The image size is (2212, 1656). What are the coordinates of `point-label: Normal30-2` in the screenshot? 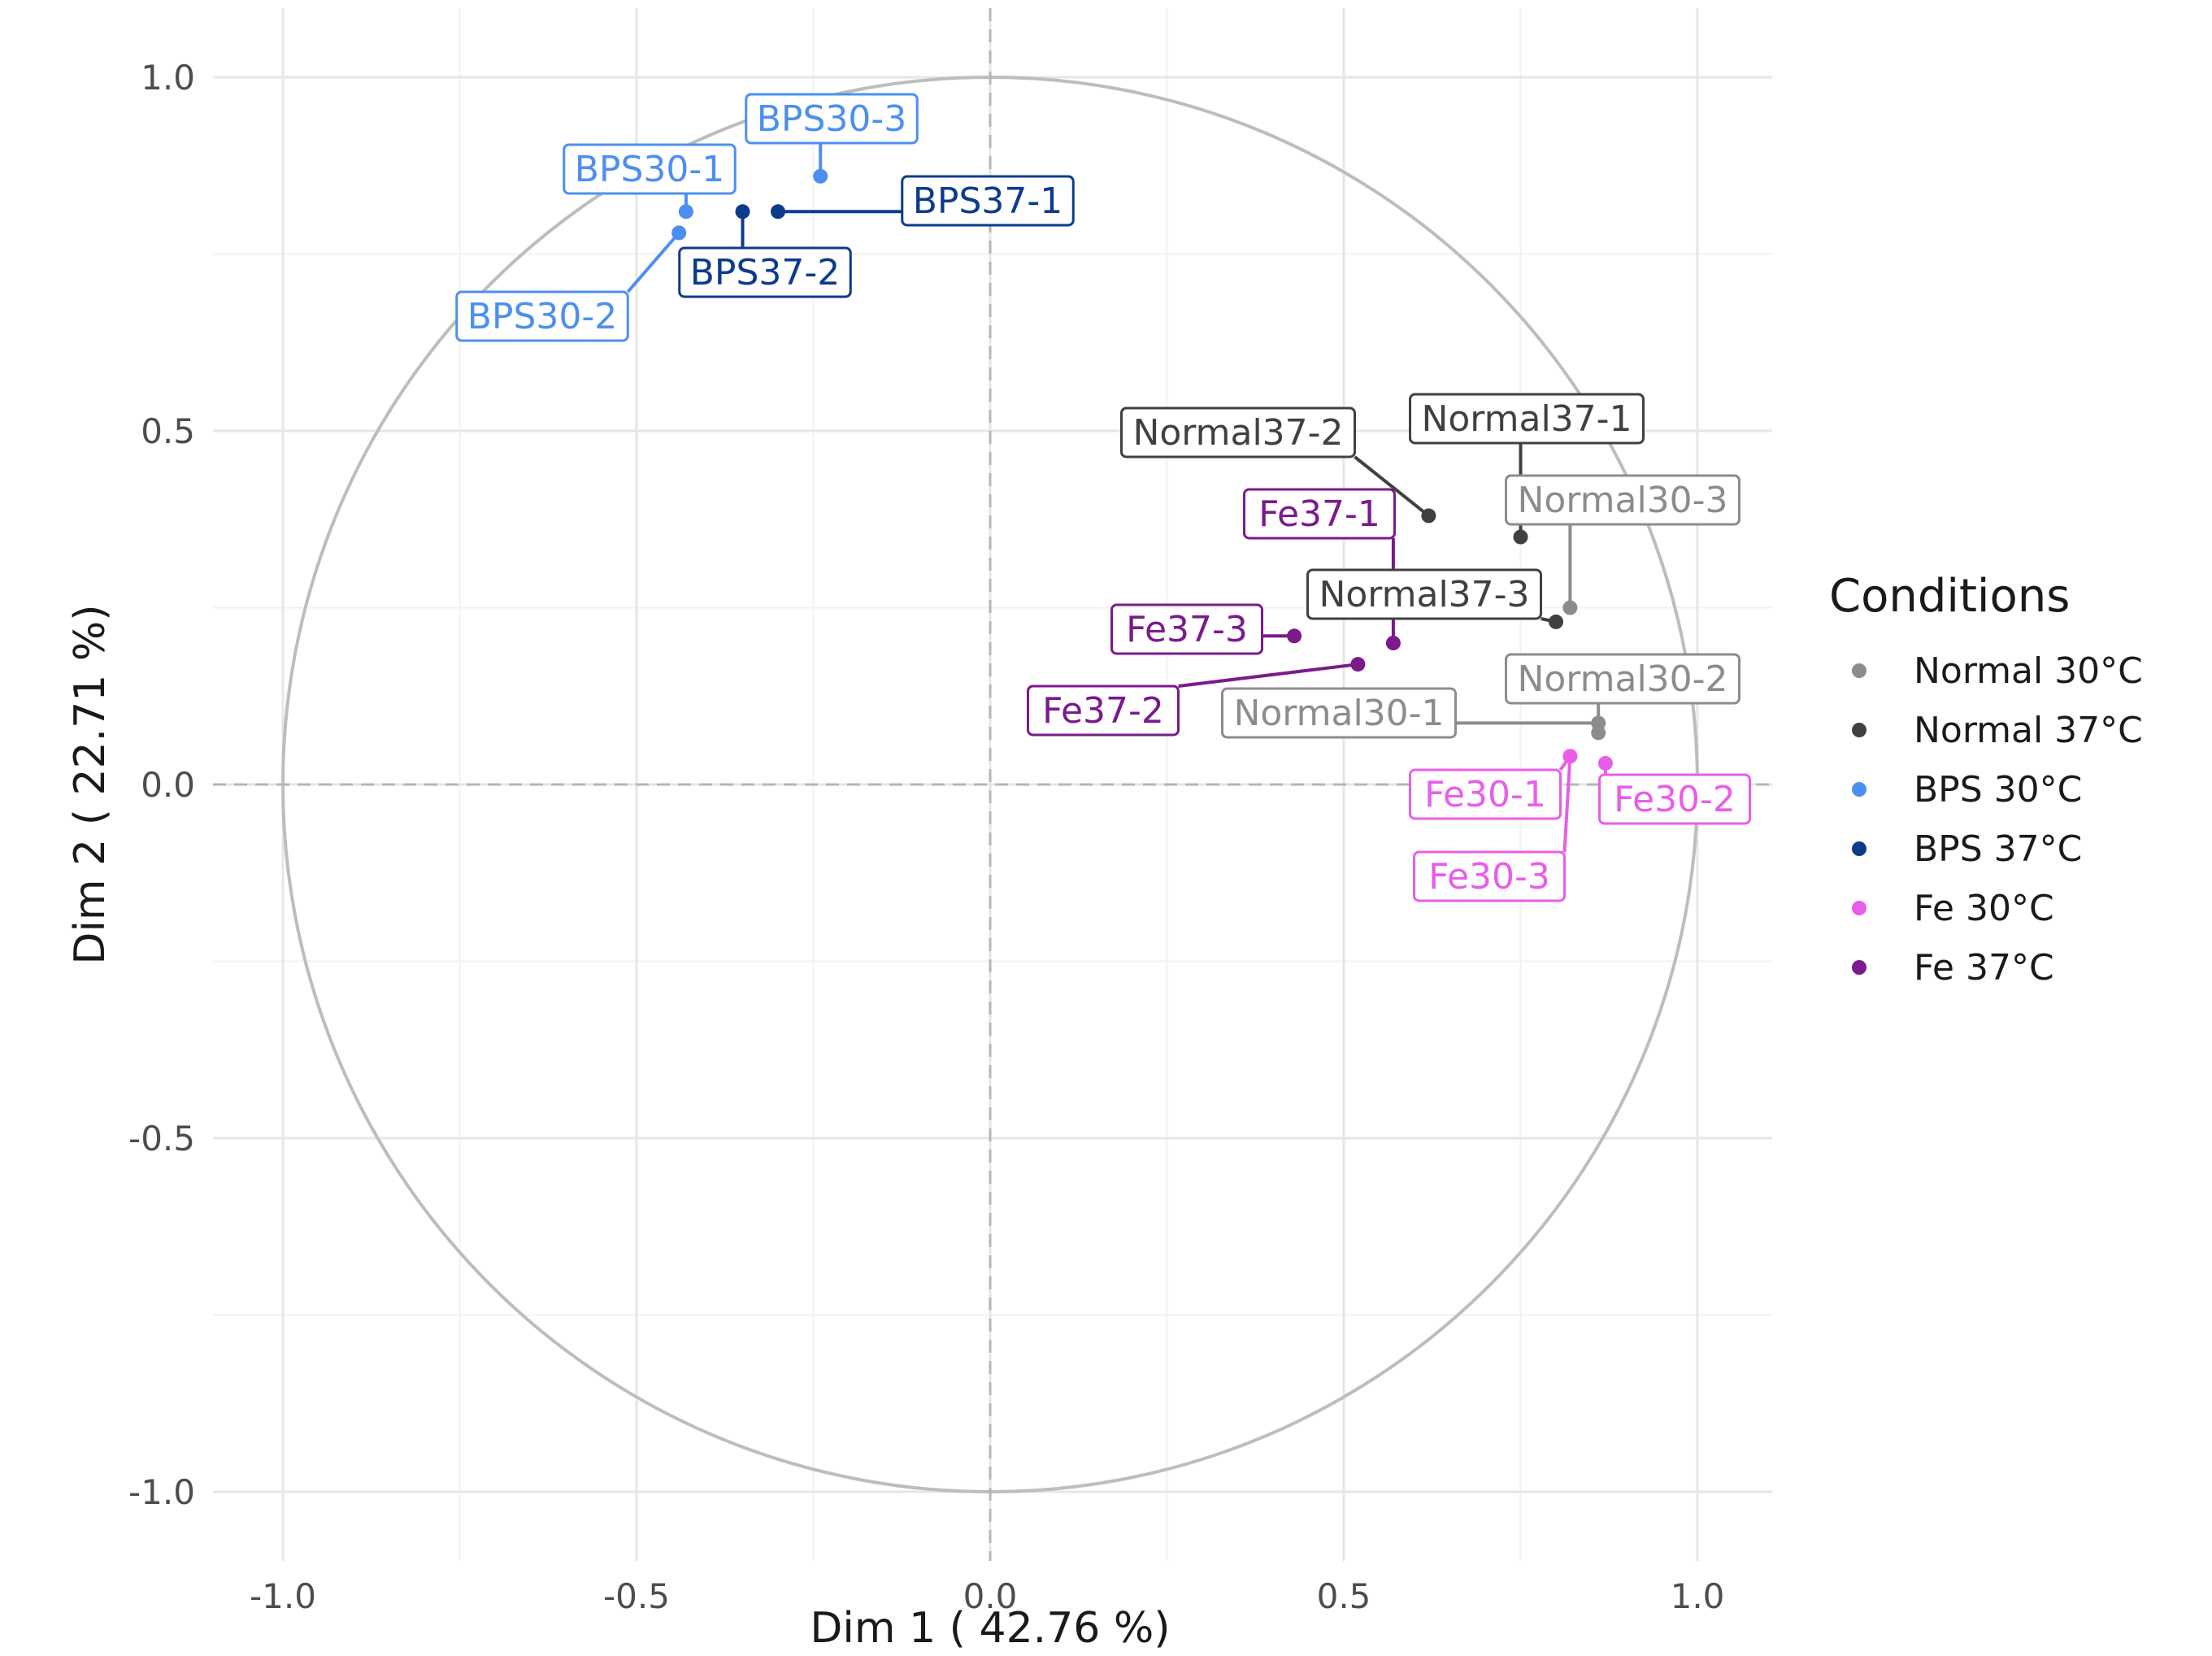 It's located at (1622, 679).